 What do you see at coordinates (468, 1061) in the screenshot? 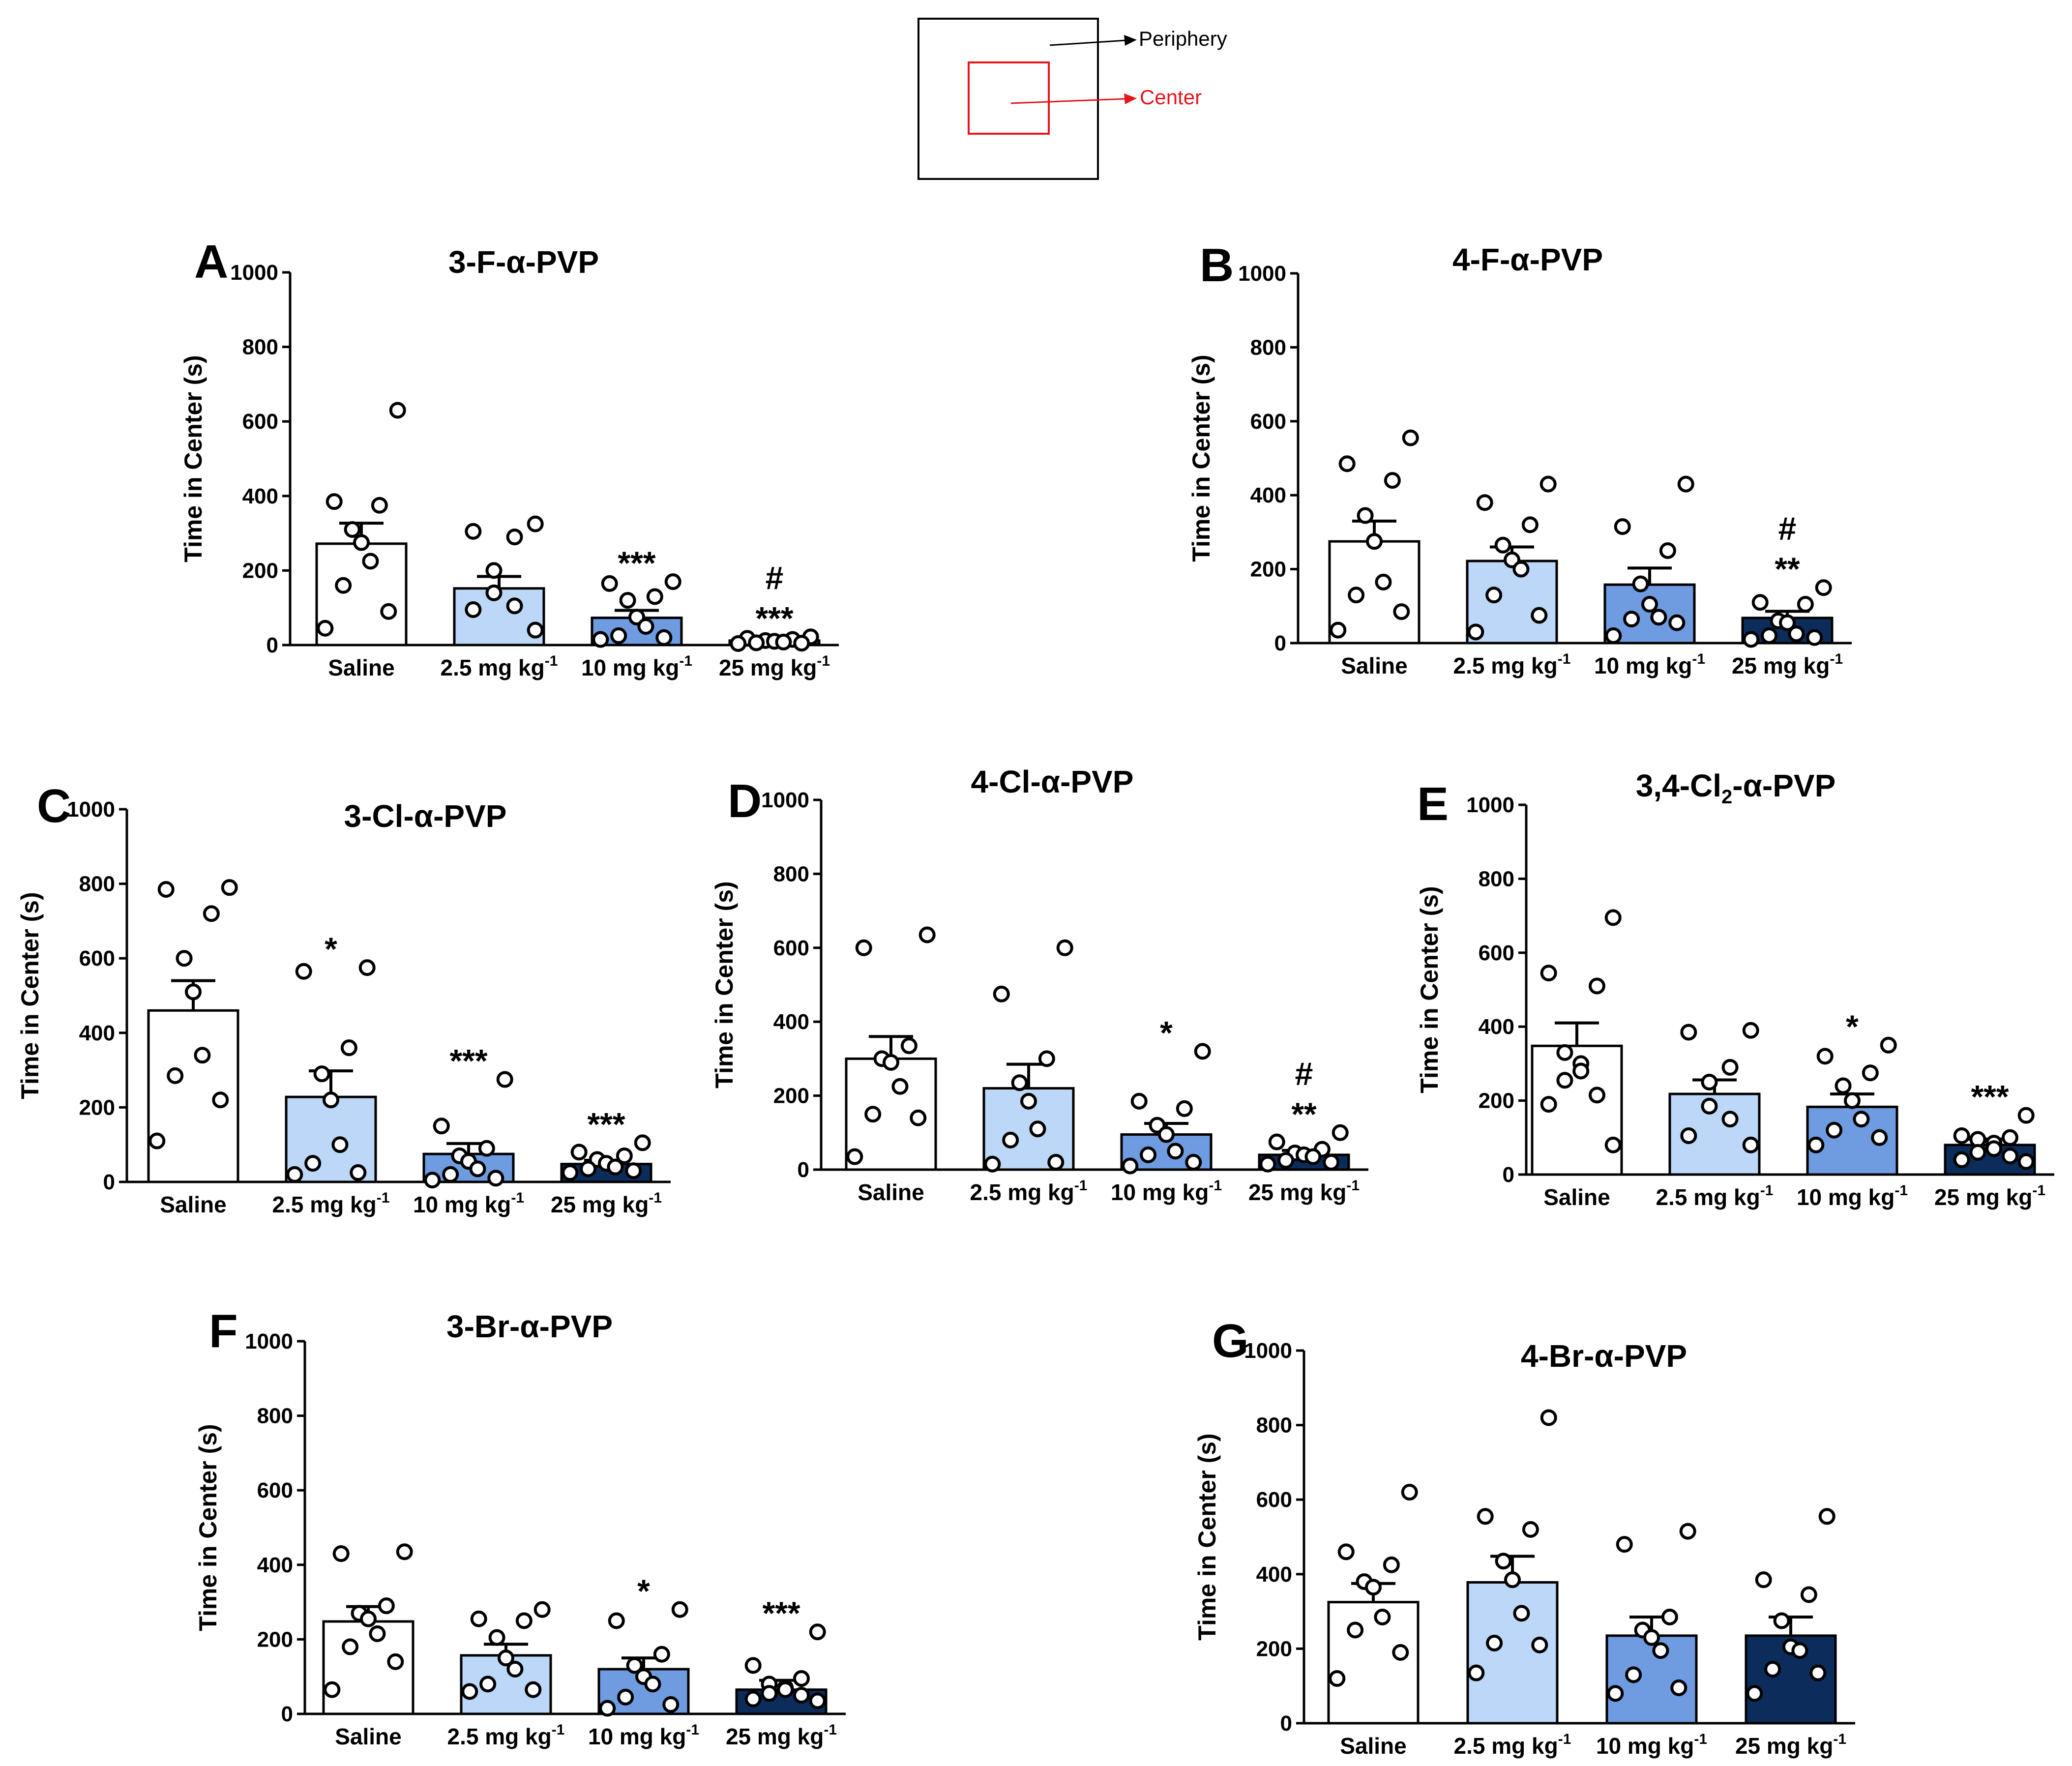
I see `significance-stars: ***` at bounding box center [468, 1061].